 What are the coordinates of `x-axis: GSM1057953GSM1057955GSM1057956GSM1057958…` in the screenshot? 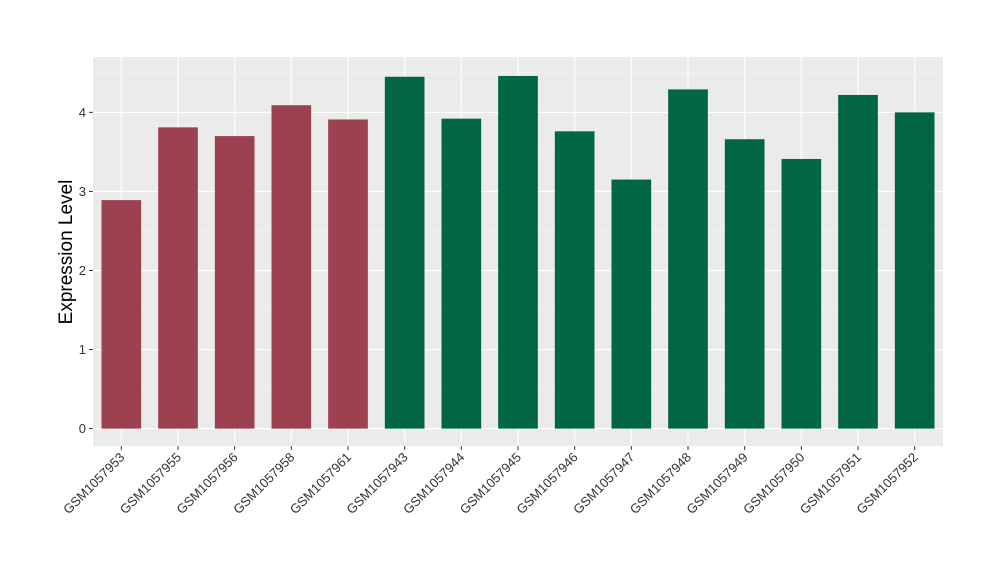 It's located at (490, 481).